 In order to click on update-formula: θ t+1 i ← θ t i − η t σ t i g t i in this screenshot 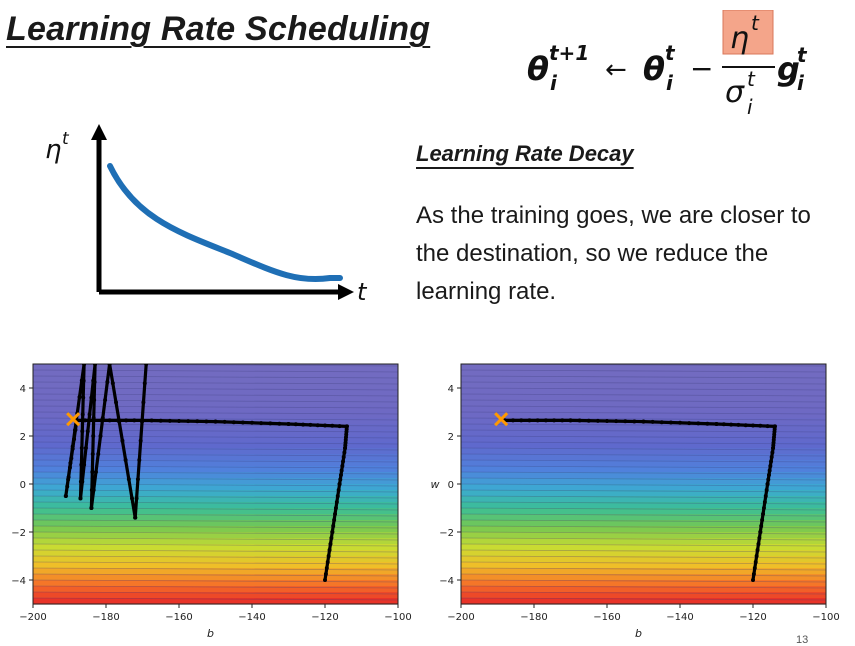, I will do `click(667, 64)`.